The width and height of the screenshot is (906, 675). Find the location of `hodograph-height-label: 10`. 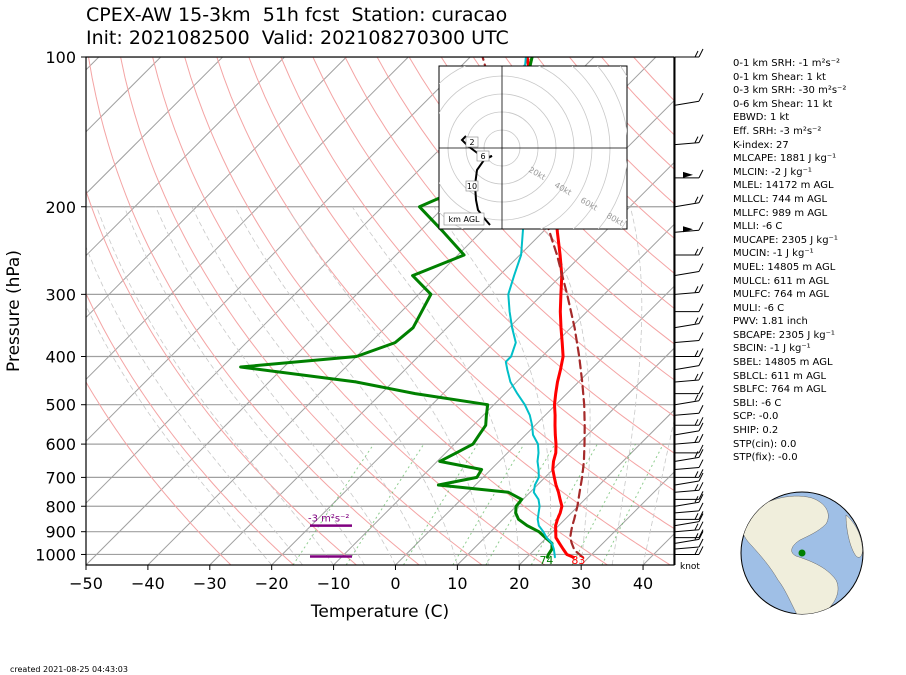

hodograph-height-label: 10 is located at coordinates (472, 186).